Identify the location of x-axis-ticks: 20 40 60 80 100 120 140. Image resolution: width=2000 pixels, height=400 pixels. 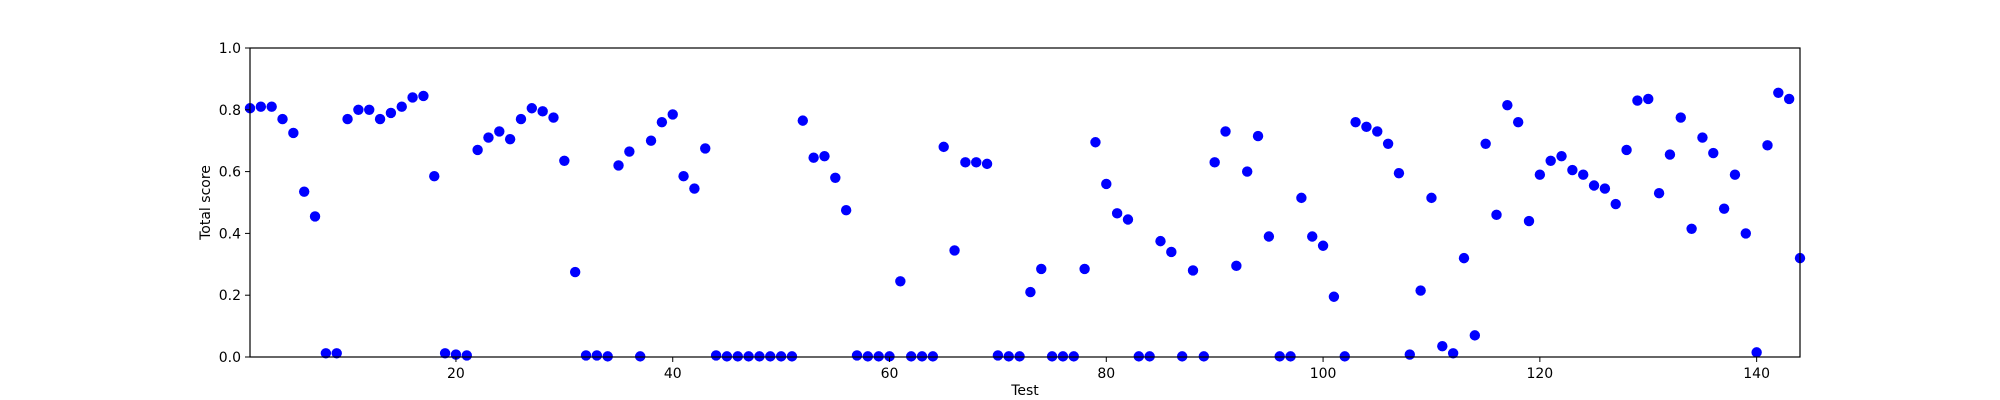
(1108, 369).